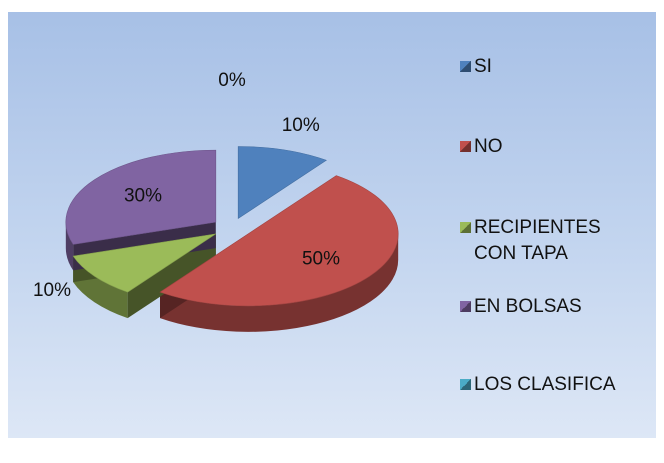 This screenshot has width=664, height=463. I want to click on legend-label: NO, so click(488, 146).